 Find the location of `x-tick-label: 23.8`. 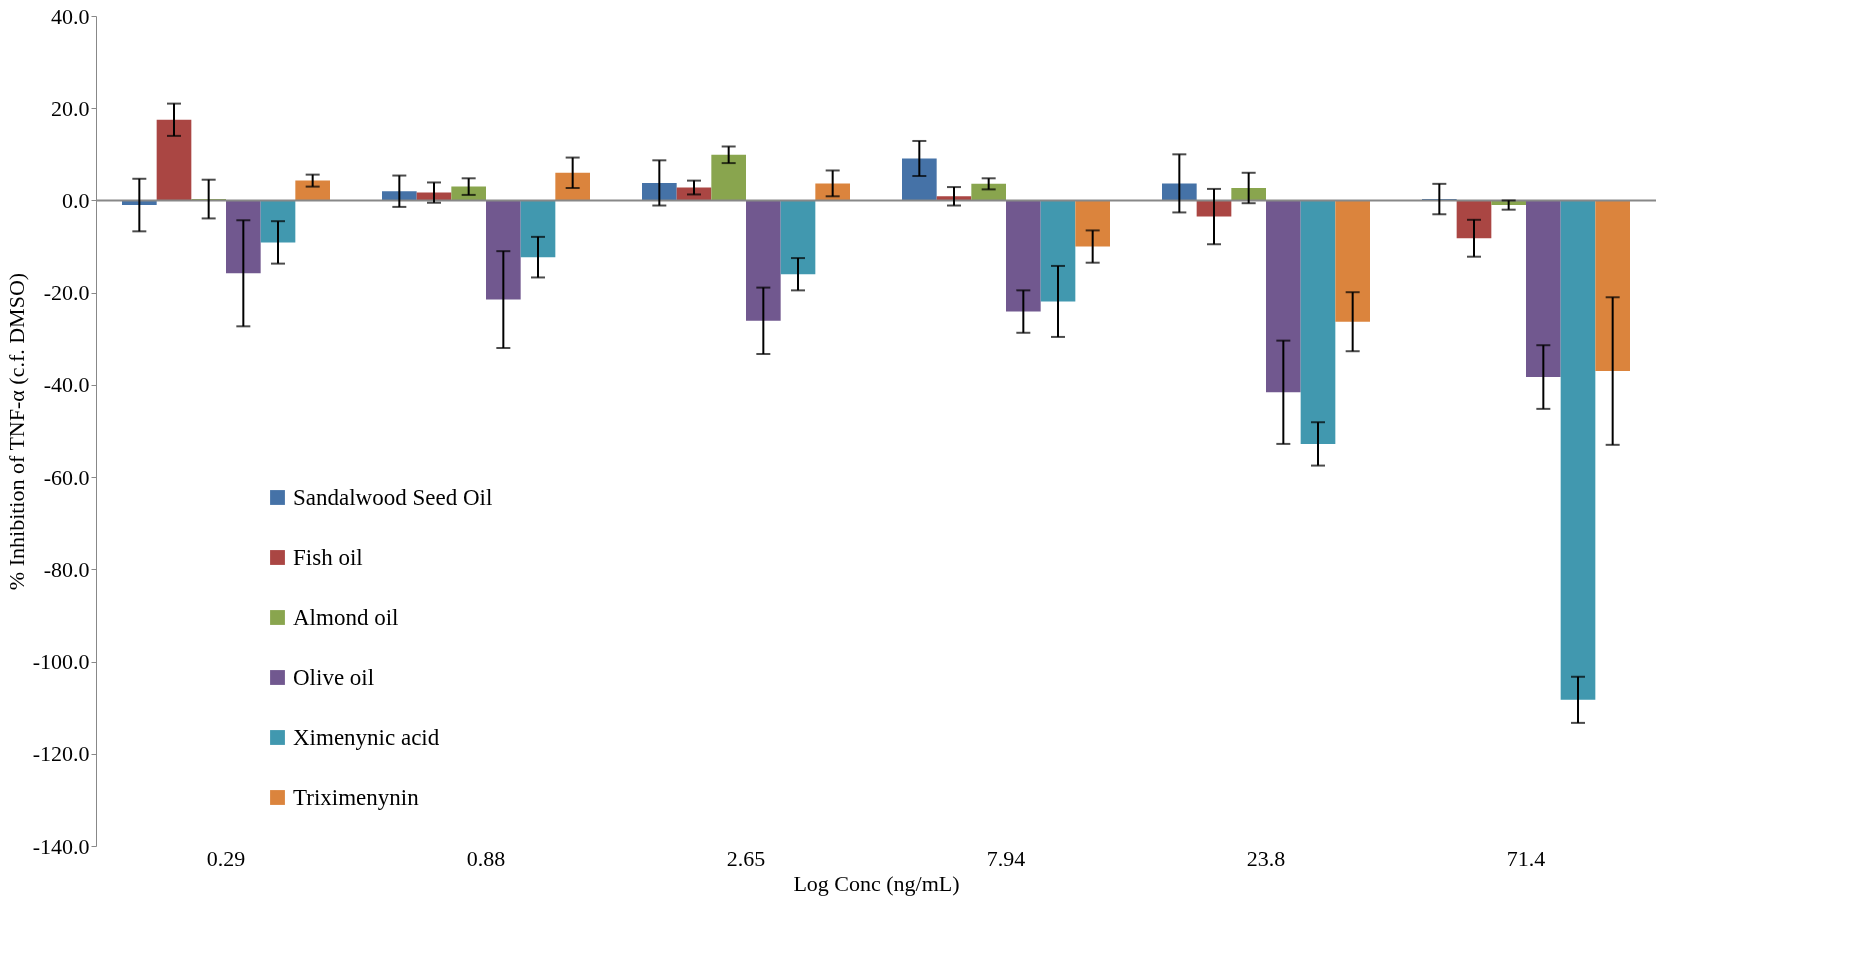

x-tick-label: 23.8 is located at coordinates (1266, 858).